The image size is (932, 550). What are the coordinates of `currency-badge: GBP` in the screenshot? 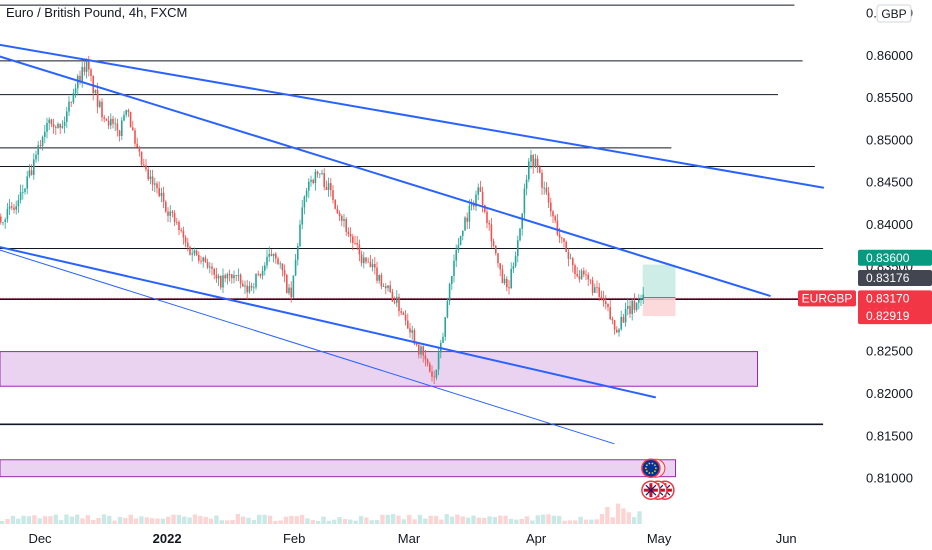 It's located at (894, 13).